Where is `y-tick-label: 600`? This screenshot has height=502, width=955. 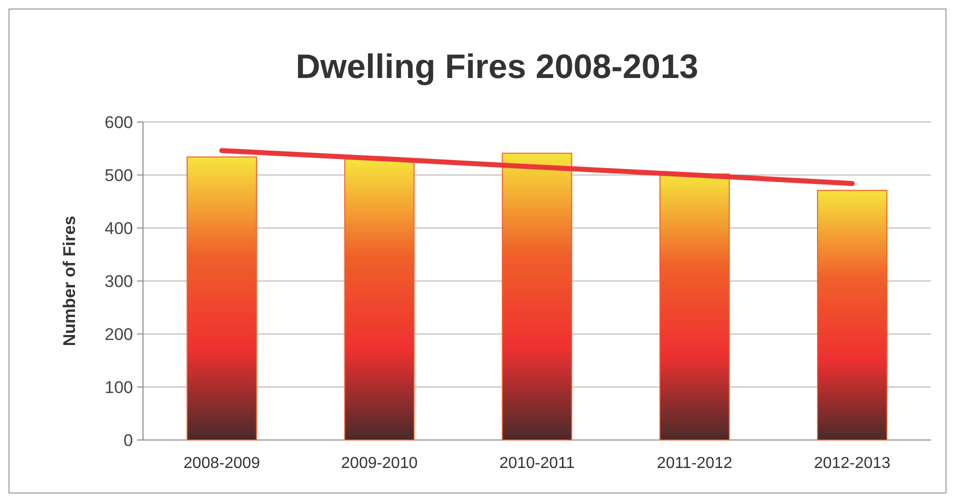 y-tick-label: 600 is located at coordinates (118, 122).